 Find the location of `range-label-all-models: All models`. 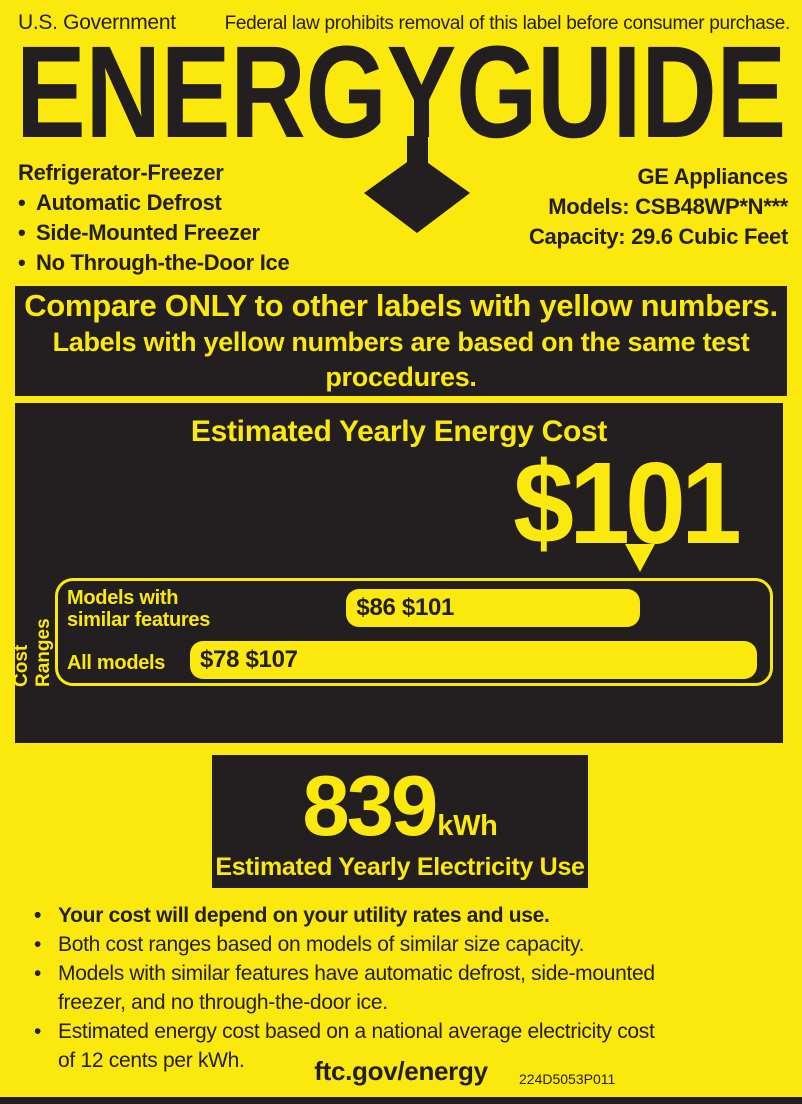

range-label-all-models: All models is located at coordinates (116, 663).